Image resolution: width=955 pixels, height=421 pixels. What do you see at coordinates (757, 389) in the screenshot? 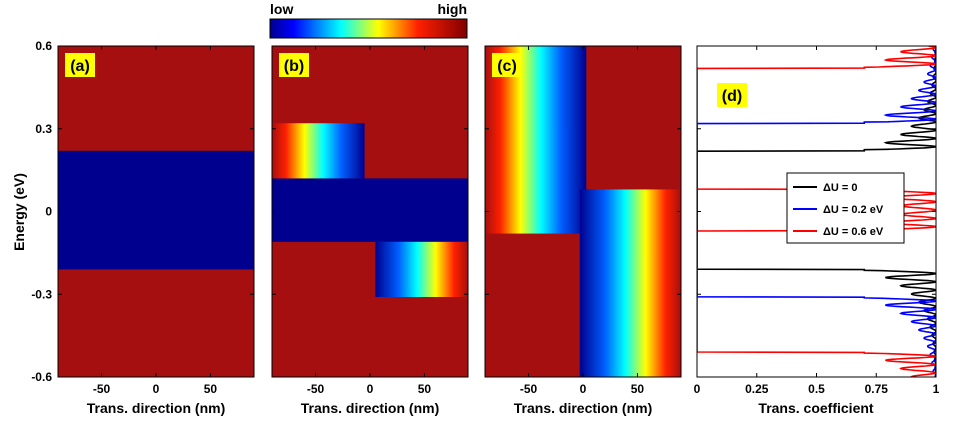
I see `panel-d-x-tick-label-1: 0.25` at bounding box center [757, 389].